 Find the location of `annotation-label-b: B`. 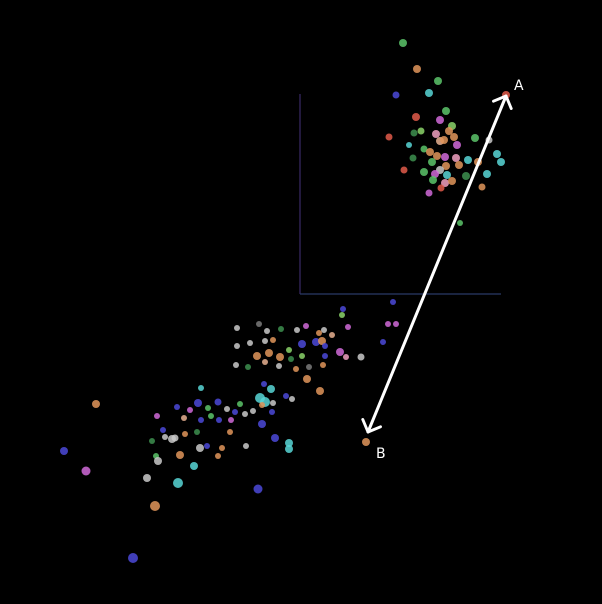

annotation-label-b: B is located at coordinates (381, 454).